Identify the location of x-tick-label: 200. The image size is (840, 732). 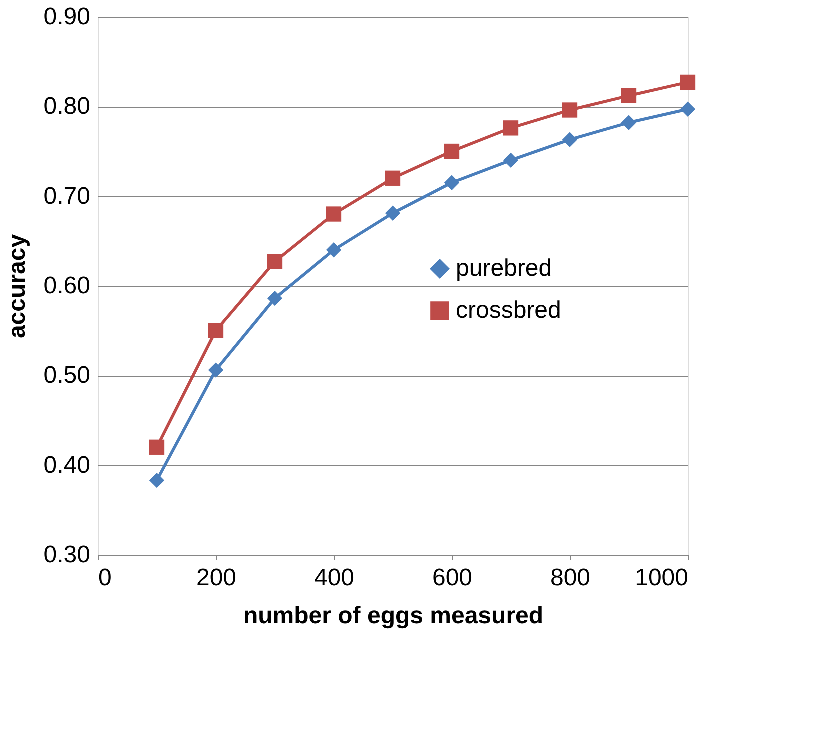
(216, 578).